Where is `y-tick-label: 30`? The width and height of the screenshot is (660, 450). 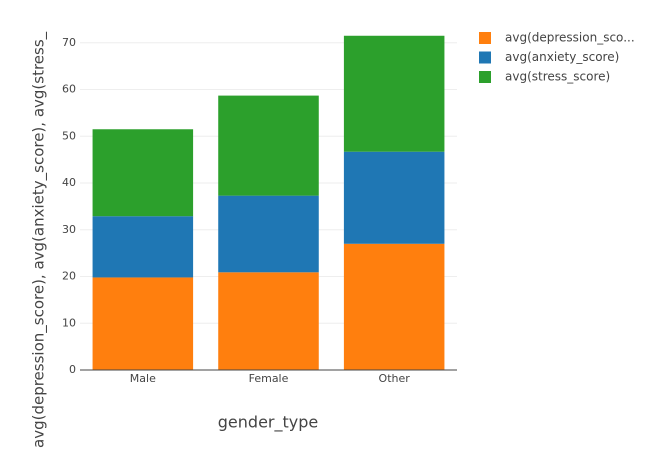 y-tick-label: 30 is located at coordinates (69, 229).